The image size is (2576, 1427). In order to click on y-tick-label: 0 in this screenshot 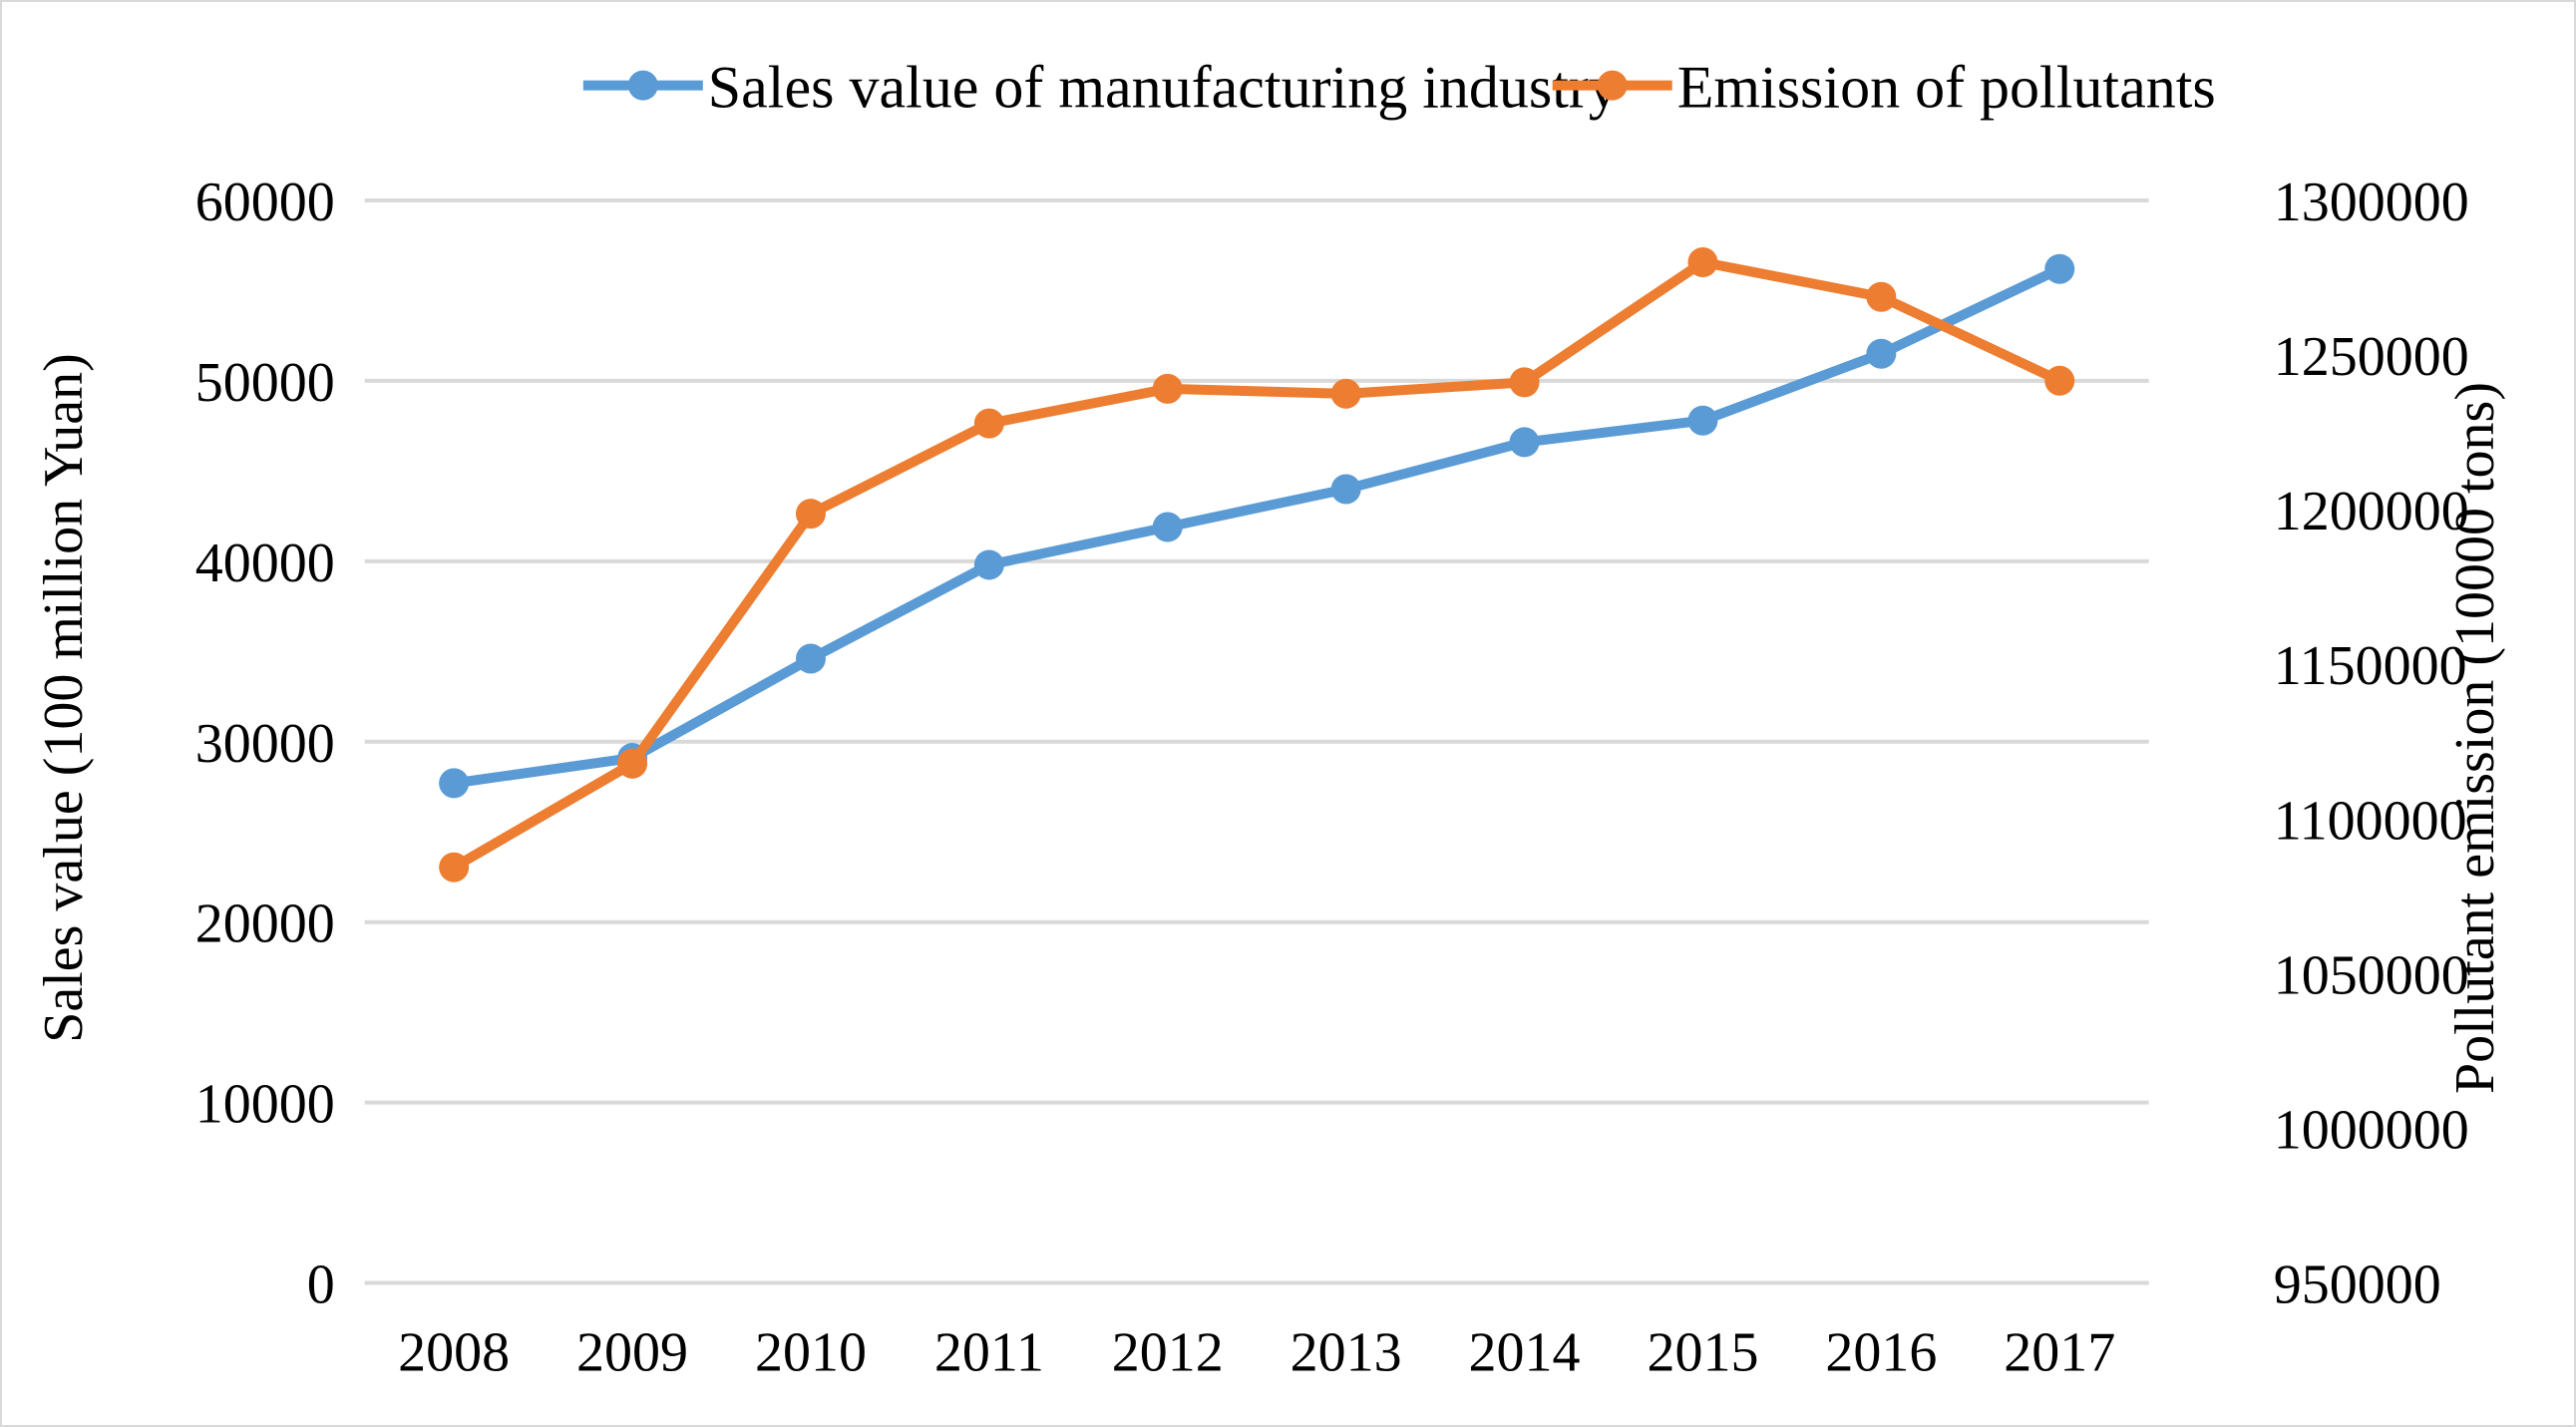, I will do `click(321, 1285)`.